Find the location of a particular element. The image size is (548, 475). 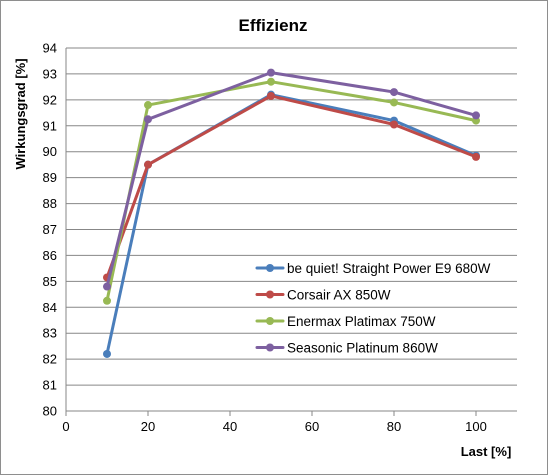

legend-item: be quiet! Straight Power E9 680W is located at coordinates (373, 268).